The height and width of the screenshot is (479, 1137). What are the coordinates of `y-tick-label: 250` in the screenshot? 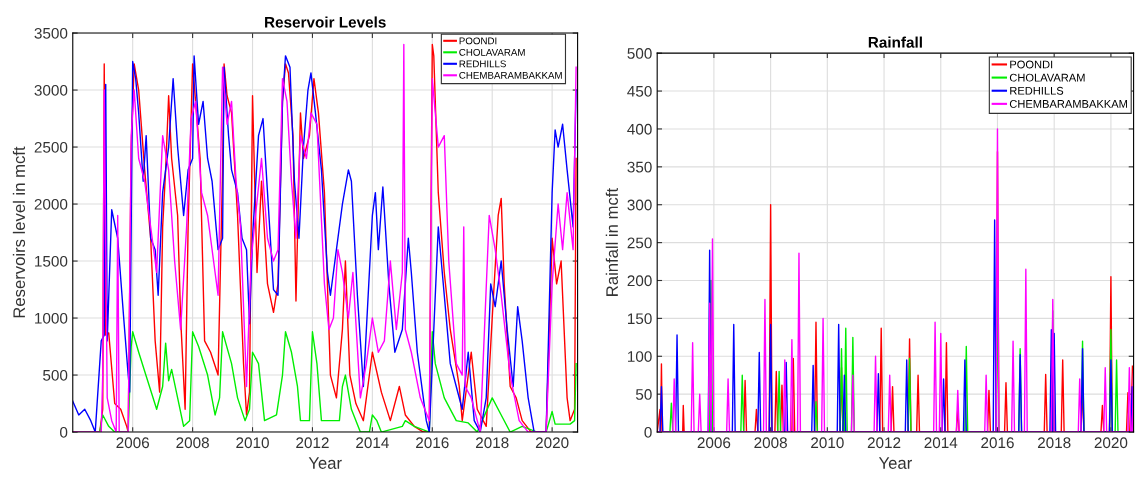 It's located at (639, 243).